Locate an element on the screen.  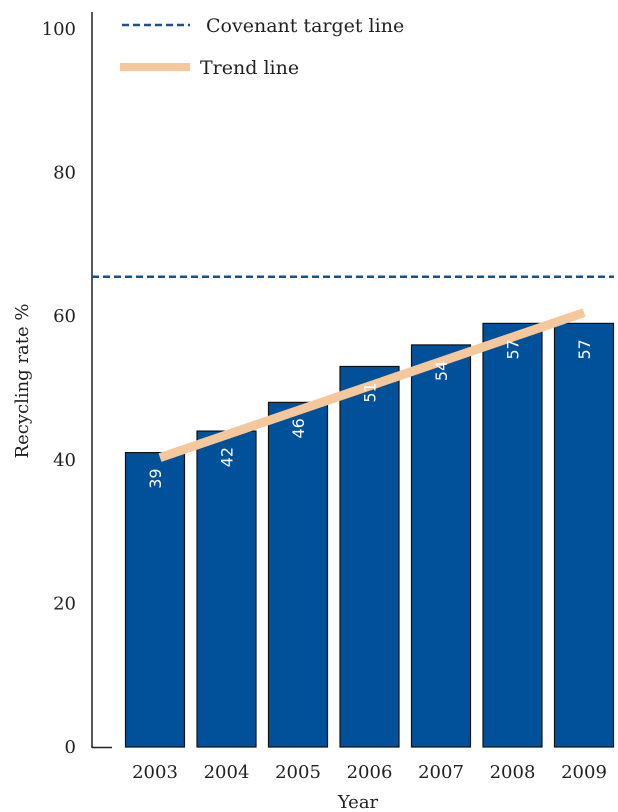
bar-data-label: 42 is located at coordinates (227, 457).